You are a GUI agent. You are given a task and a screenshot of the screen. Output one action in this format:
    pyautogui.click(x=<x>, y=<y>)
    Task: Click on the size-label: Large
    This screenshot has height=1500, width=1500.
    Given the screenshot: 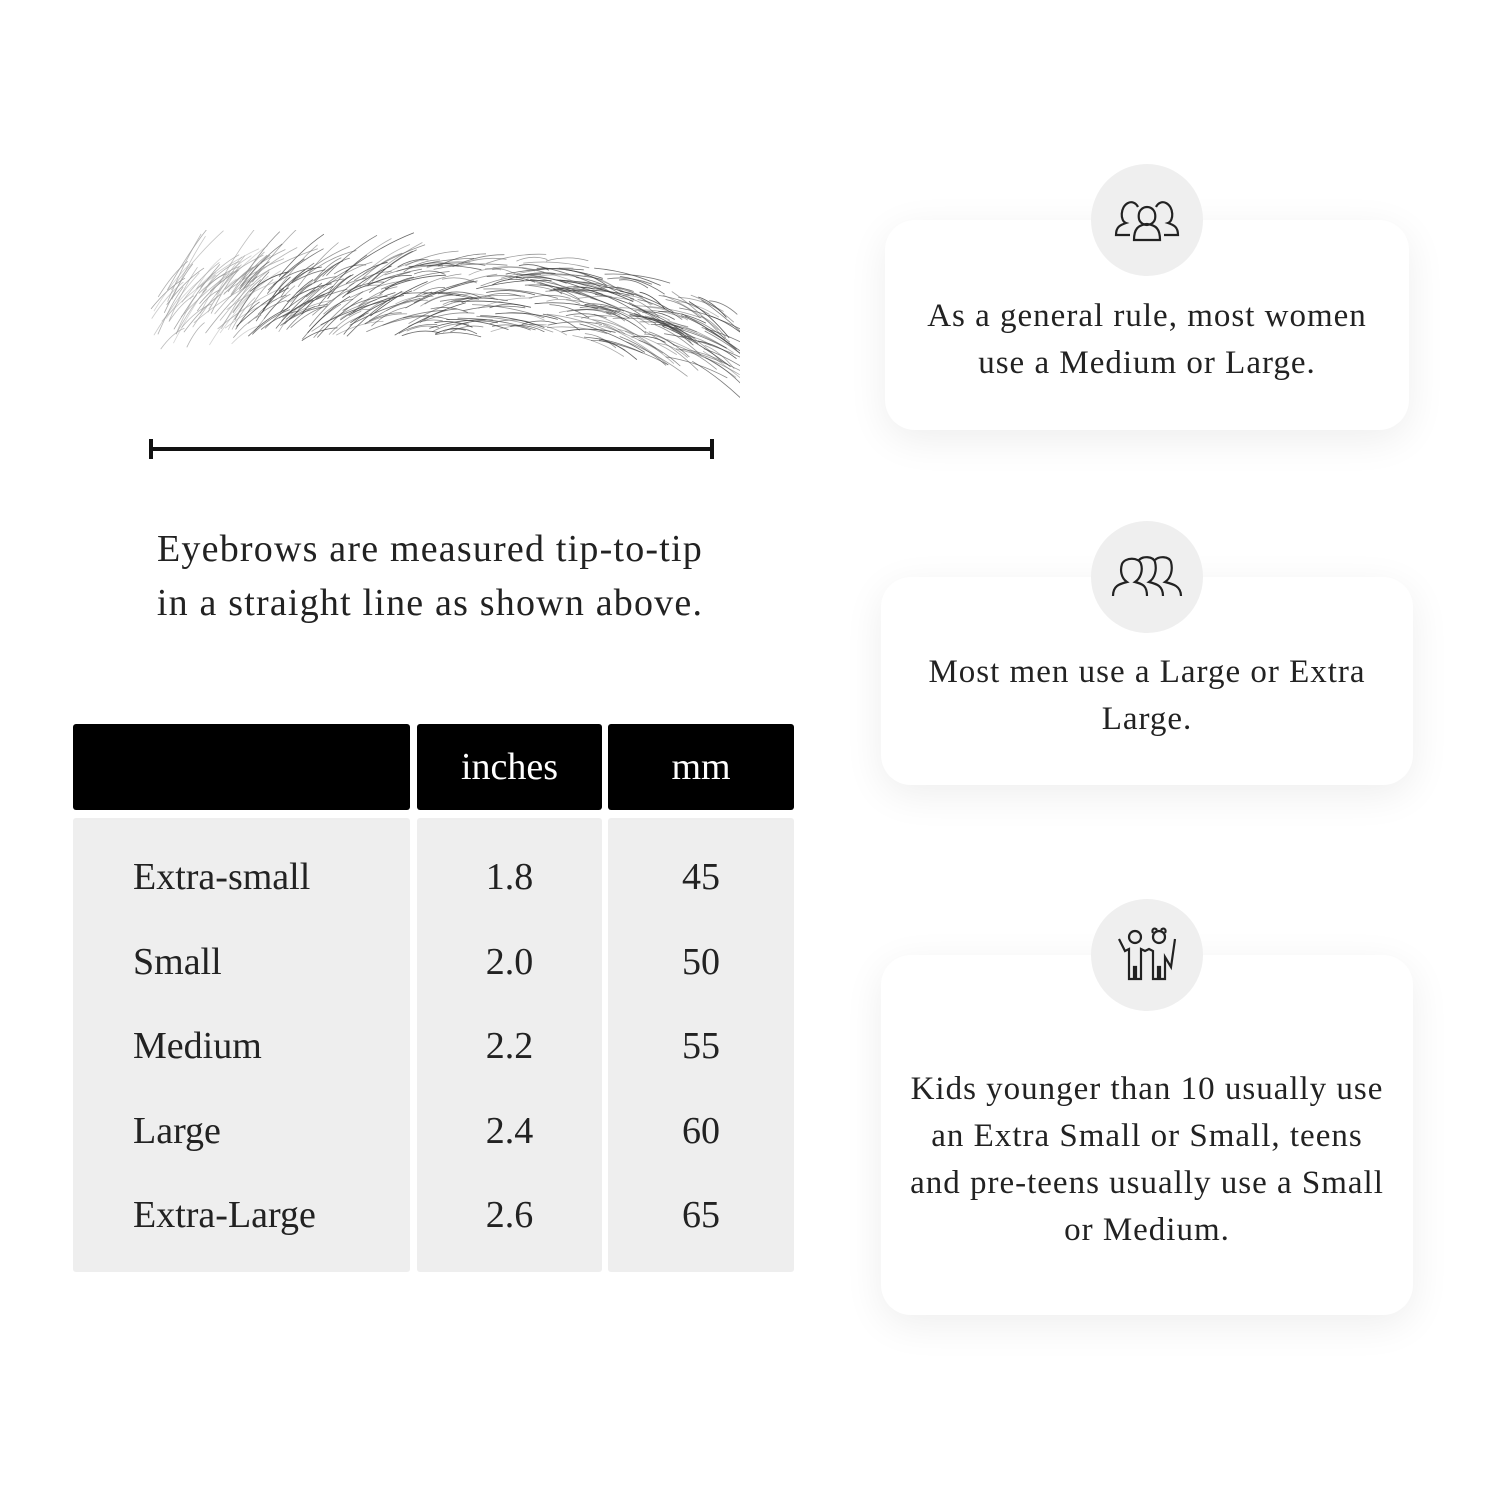 What is the action you would take?
    pyautogui.click(x=177, y=1131)
    